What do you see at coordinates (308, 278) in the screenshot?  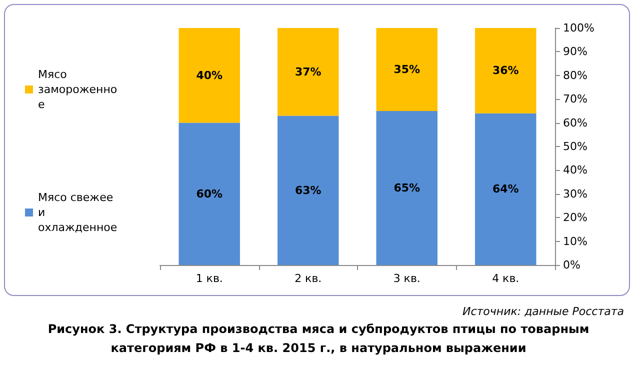 I see `x-tick-label: 2 кв.` at bounding box center [308, 278].